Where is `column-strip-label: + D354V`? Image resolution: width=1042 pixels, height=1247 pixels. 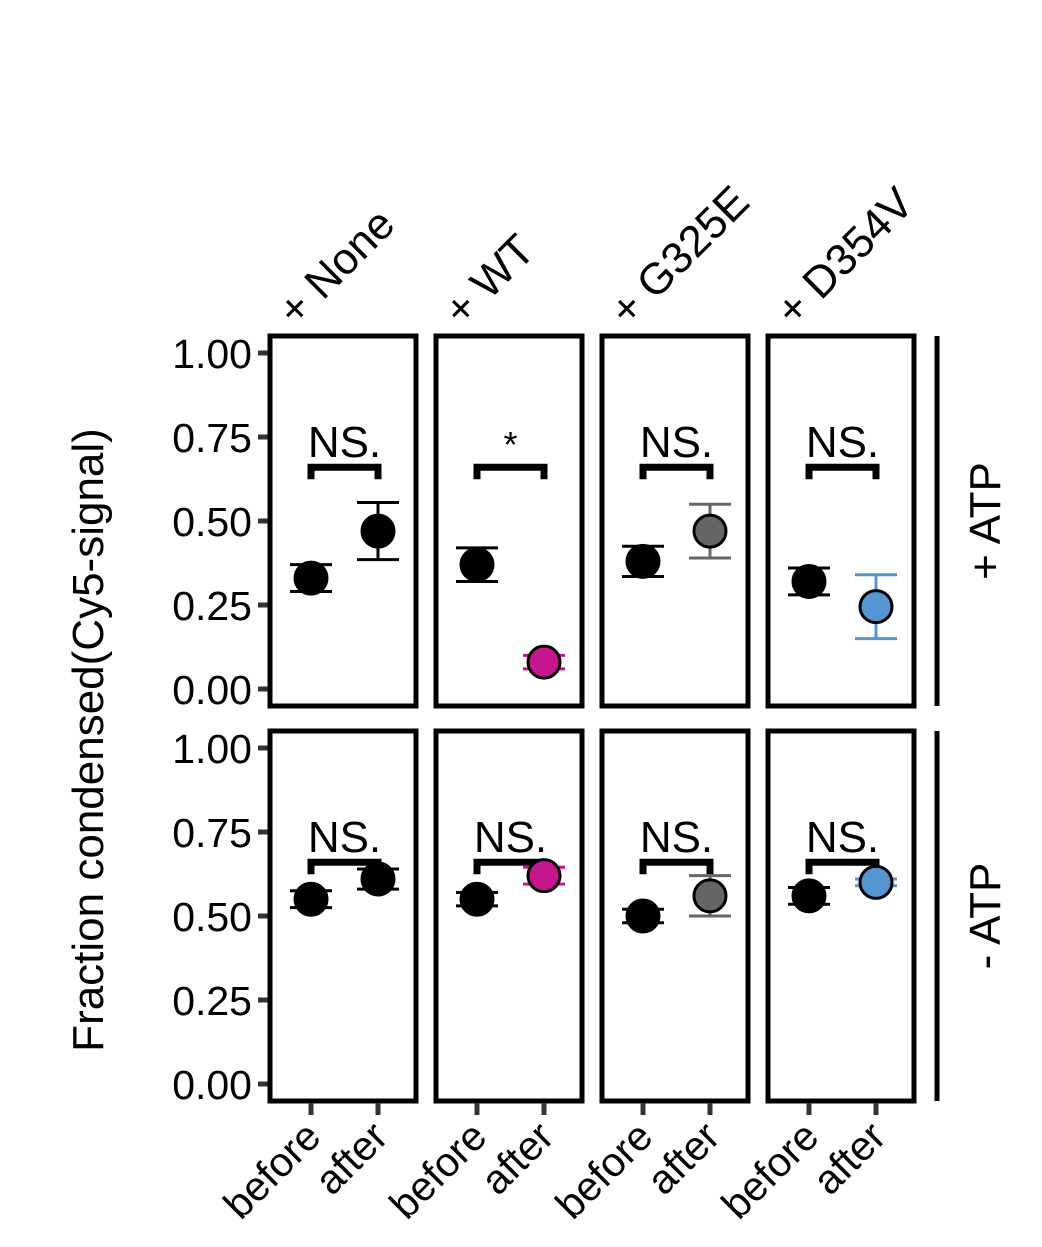 column-strip-label: + D354V is located at coordinates (844, 256).